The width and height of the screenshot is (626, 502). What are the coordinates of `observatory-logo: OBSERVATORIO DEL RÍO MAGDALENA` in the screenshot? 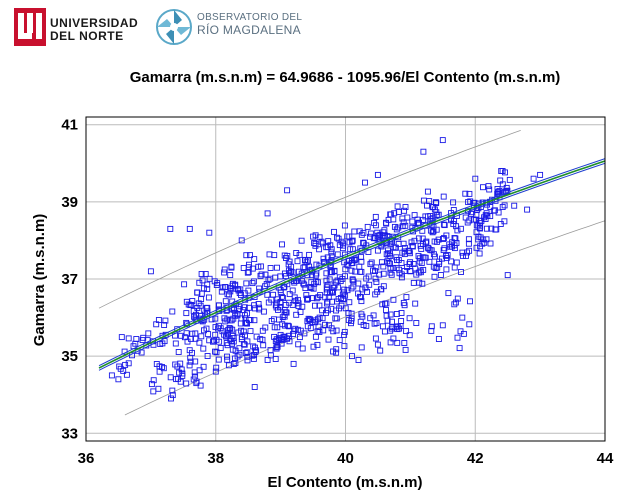 It's located at (230, 27).